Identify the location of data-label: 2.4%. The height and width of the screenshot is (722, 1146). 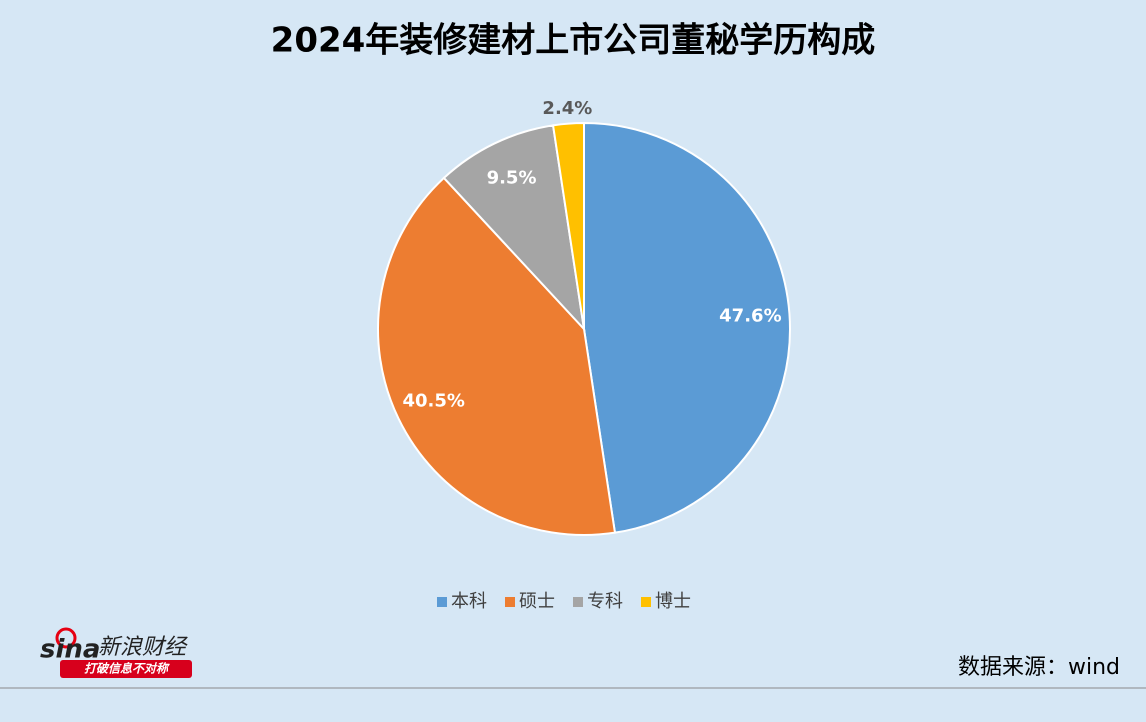
(567, 108).